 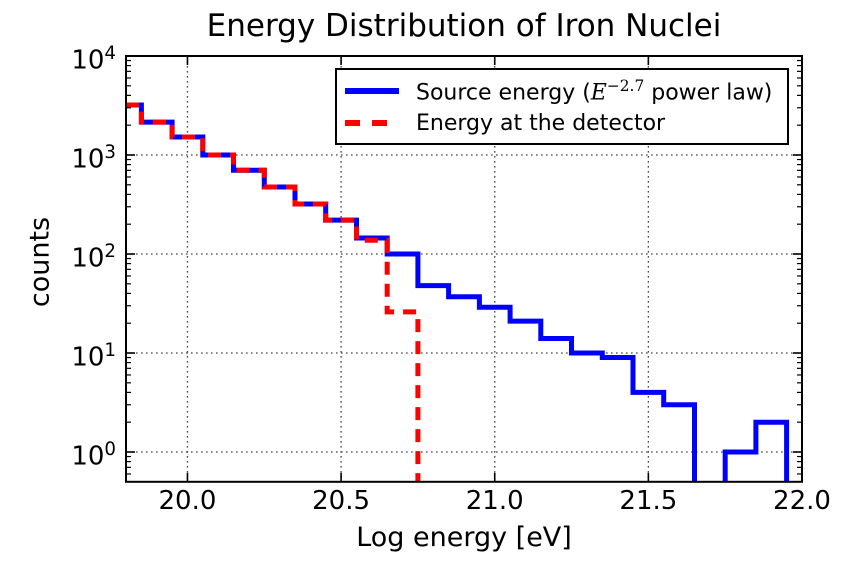 I want to click on x-tick-label: 22.0, so click(x=802, y=501).